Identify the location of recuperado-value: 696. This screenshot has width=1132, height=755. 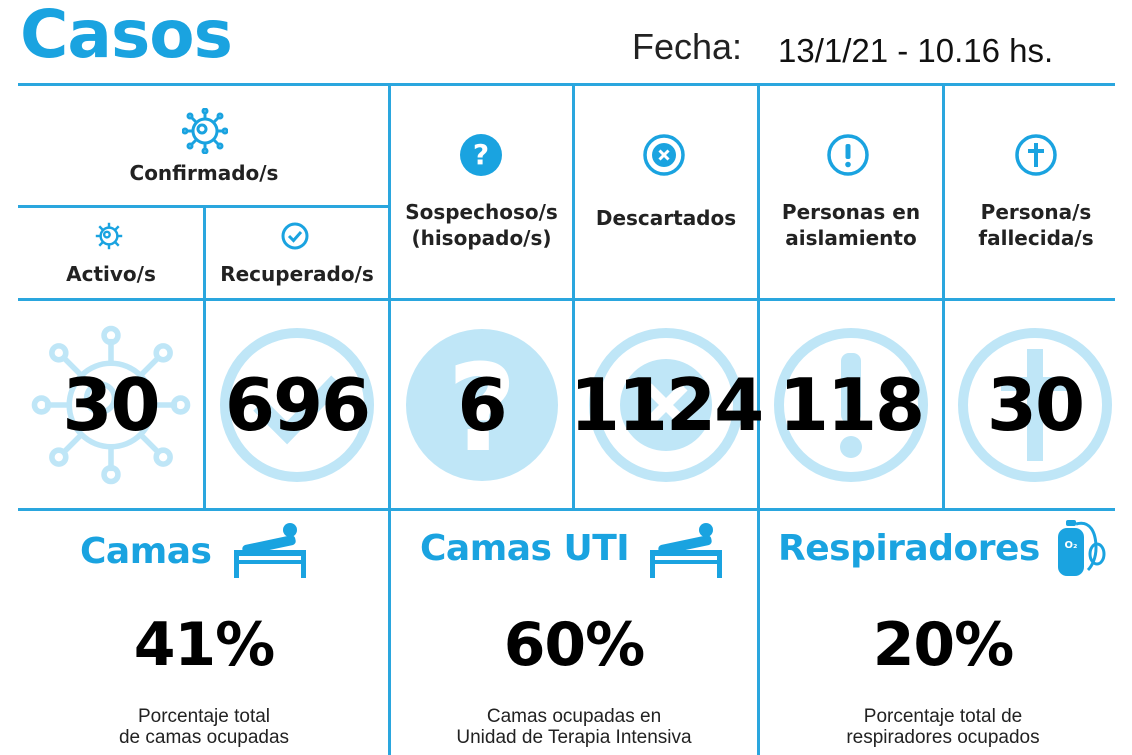
(297, 404).